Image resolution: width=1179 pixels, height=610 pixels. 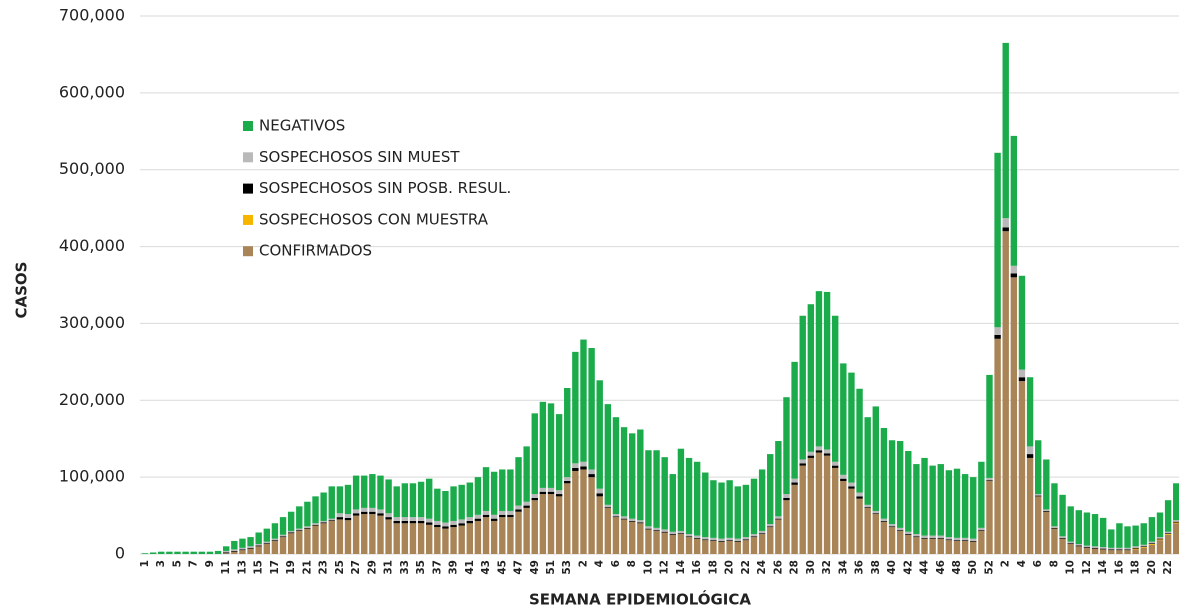 I want to click on x-tick-label: 17, so click(x=275, y=567).